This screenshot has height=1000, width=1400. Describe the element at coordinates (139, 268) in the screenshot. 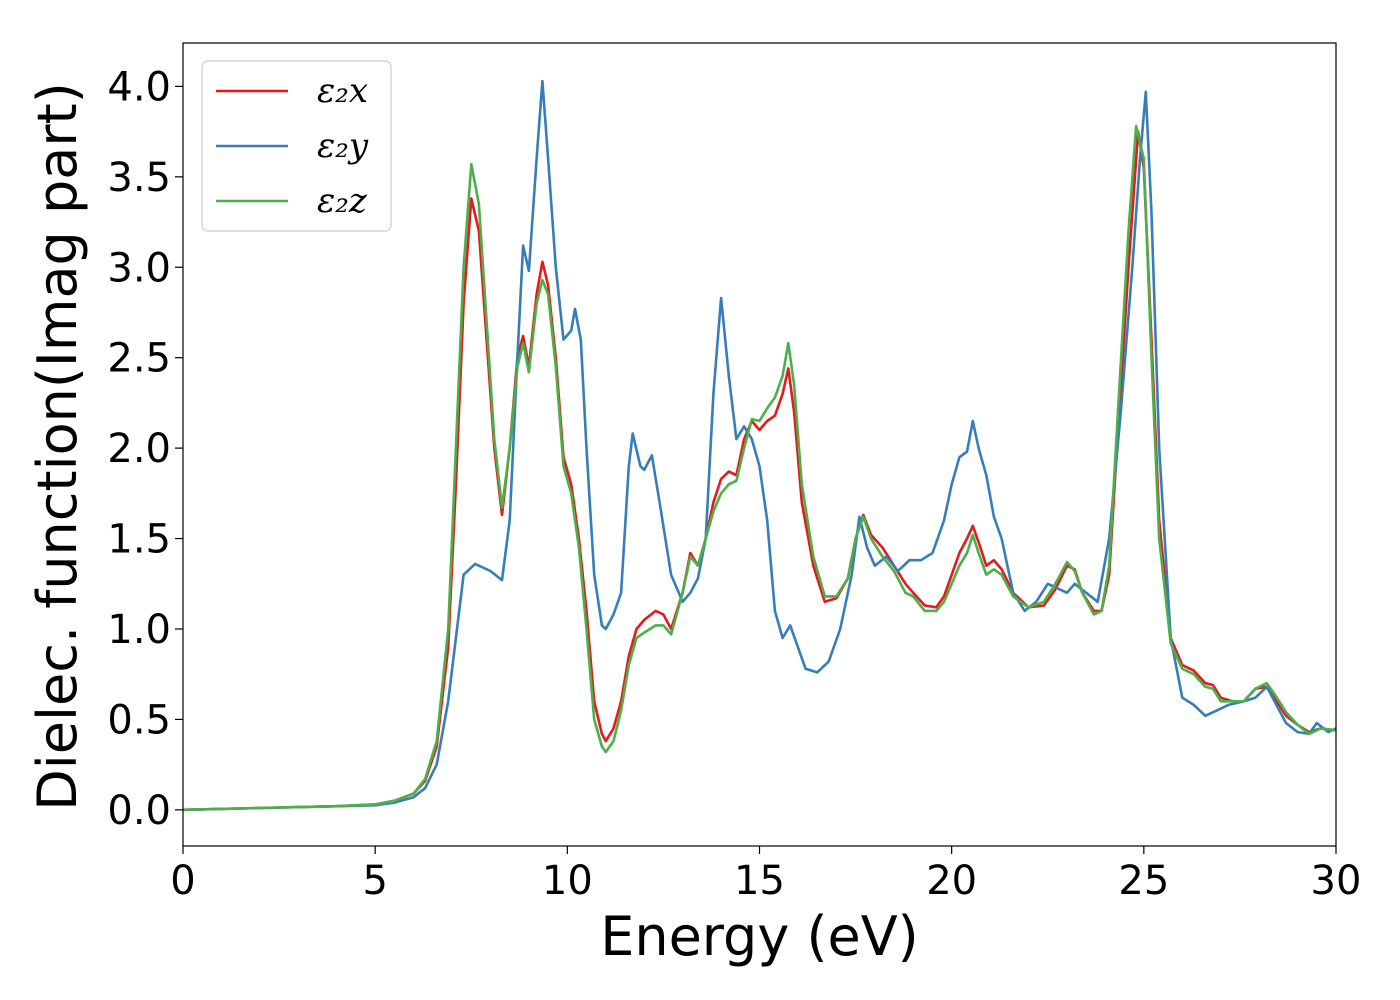

I see `y-tick-label: 3.0` at that location.